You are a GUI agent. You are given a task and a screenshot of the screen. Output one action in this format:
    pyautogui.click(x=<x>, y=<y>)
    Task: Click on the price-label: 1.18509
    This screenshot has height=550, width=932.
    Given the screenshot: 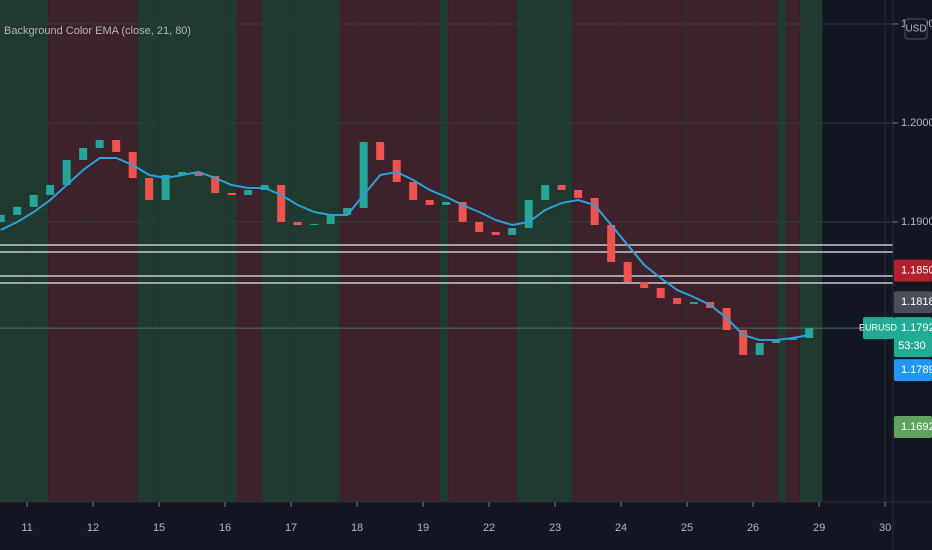 What is the action you would take?
    pyautogui.click(x=916, y=271)
    